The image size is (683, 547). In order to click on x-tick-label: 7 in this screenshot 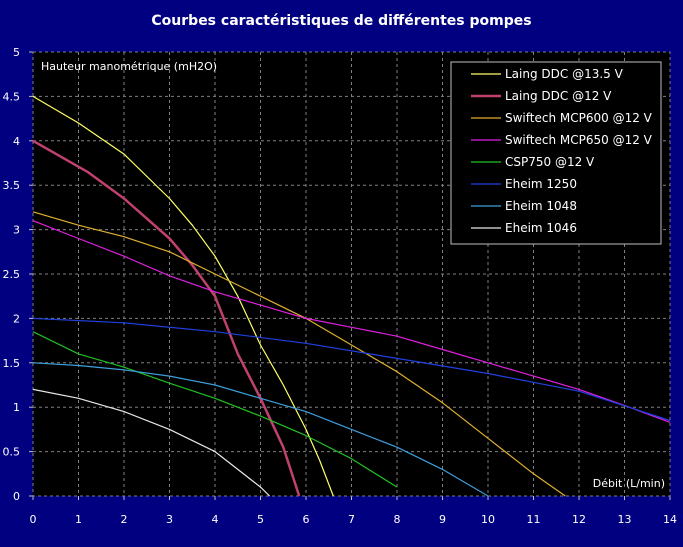, I will do `click(351, 519)`.